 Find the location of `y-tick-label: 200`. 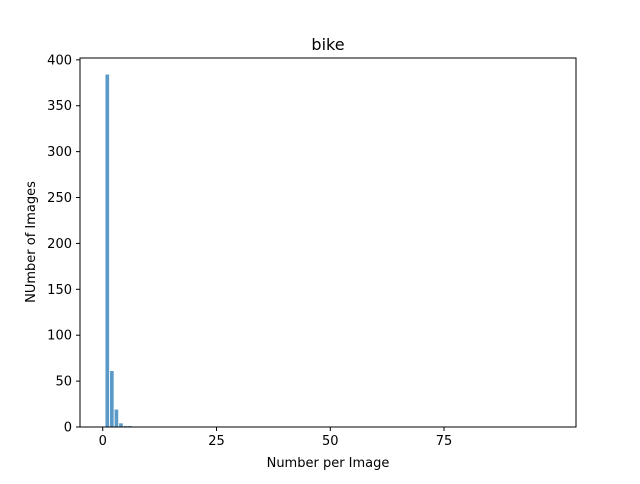

y-tick-label: 200 is located at coordinates (59, 244).